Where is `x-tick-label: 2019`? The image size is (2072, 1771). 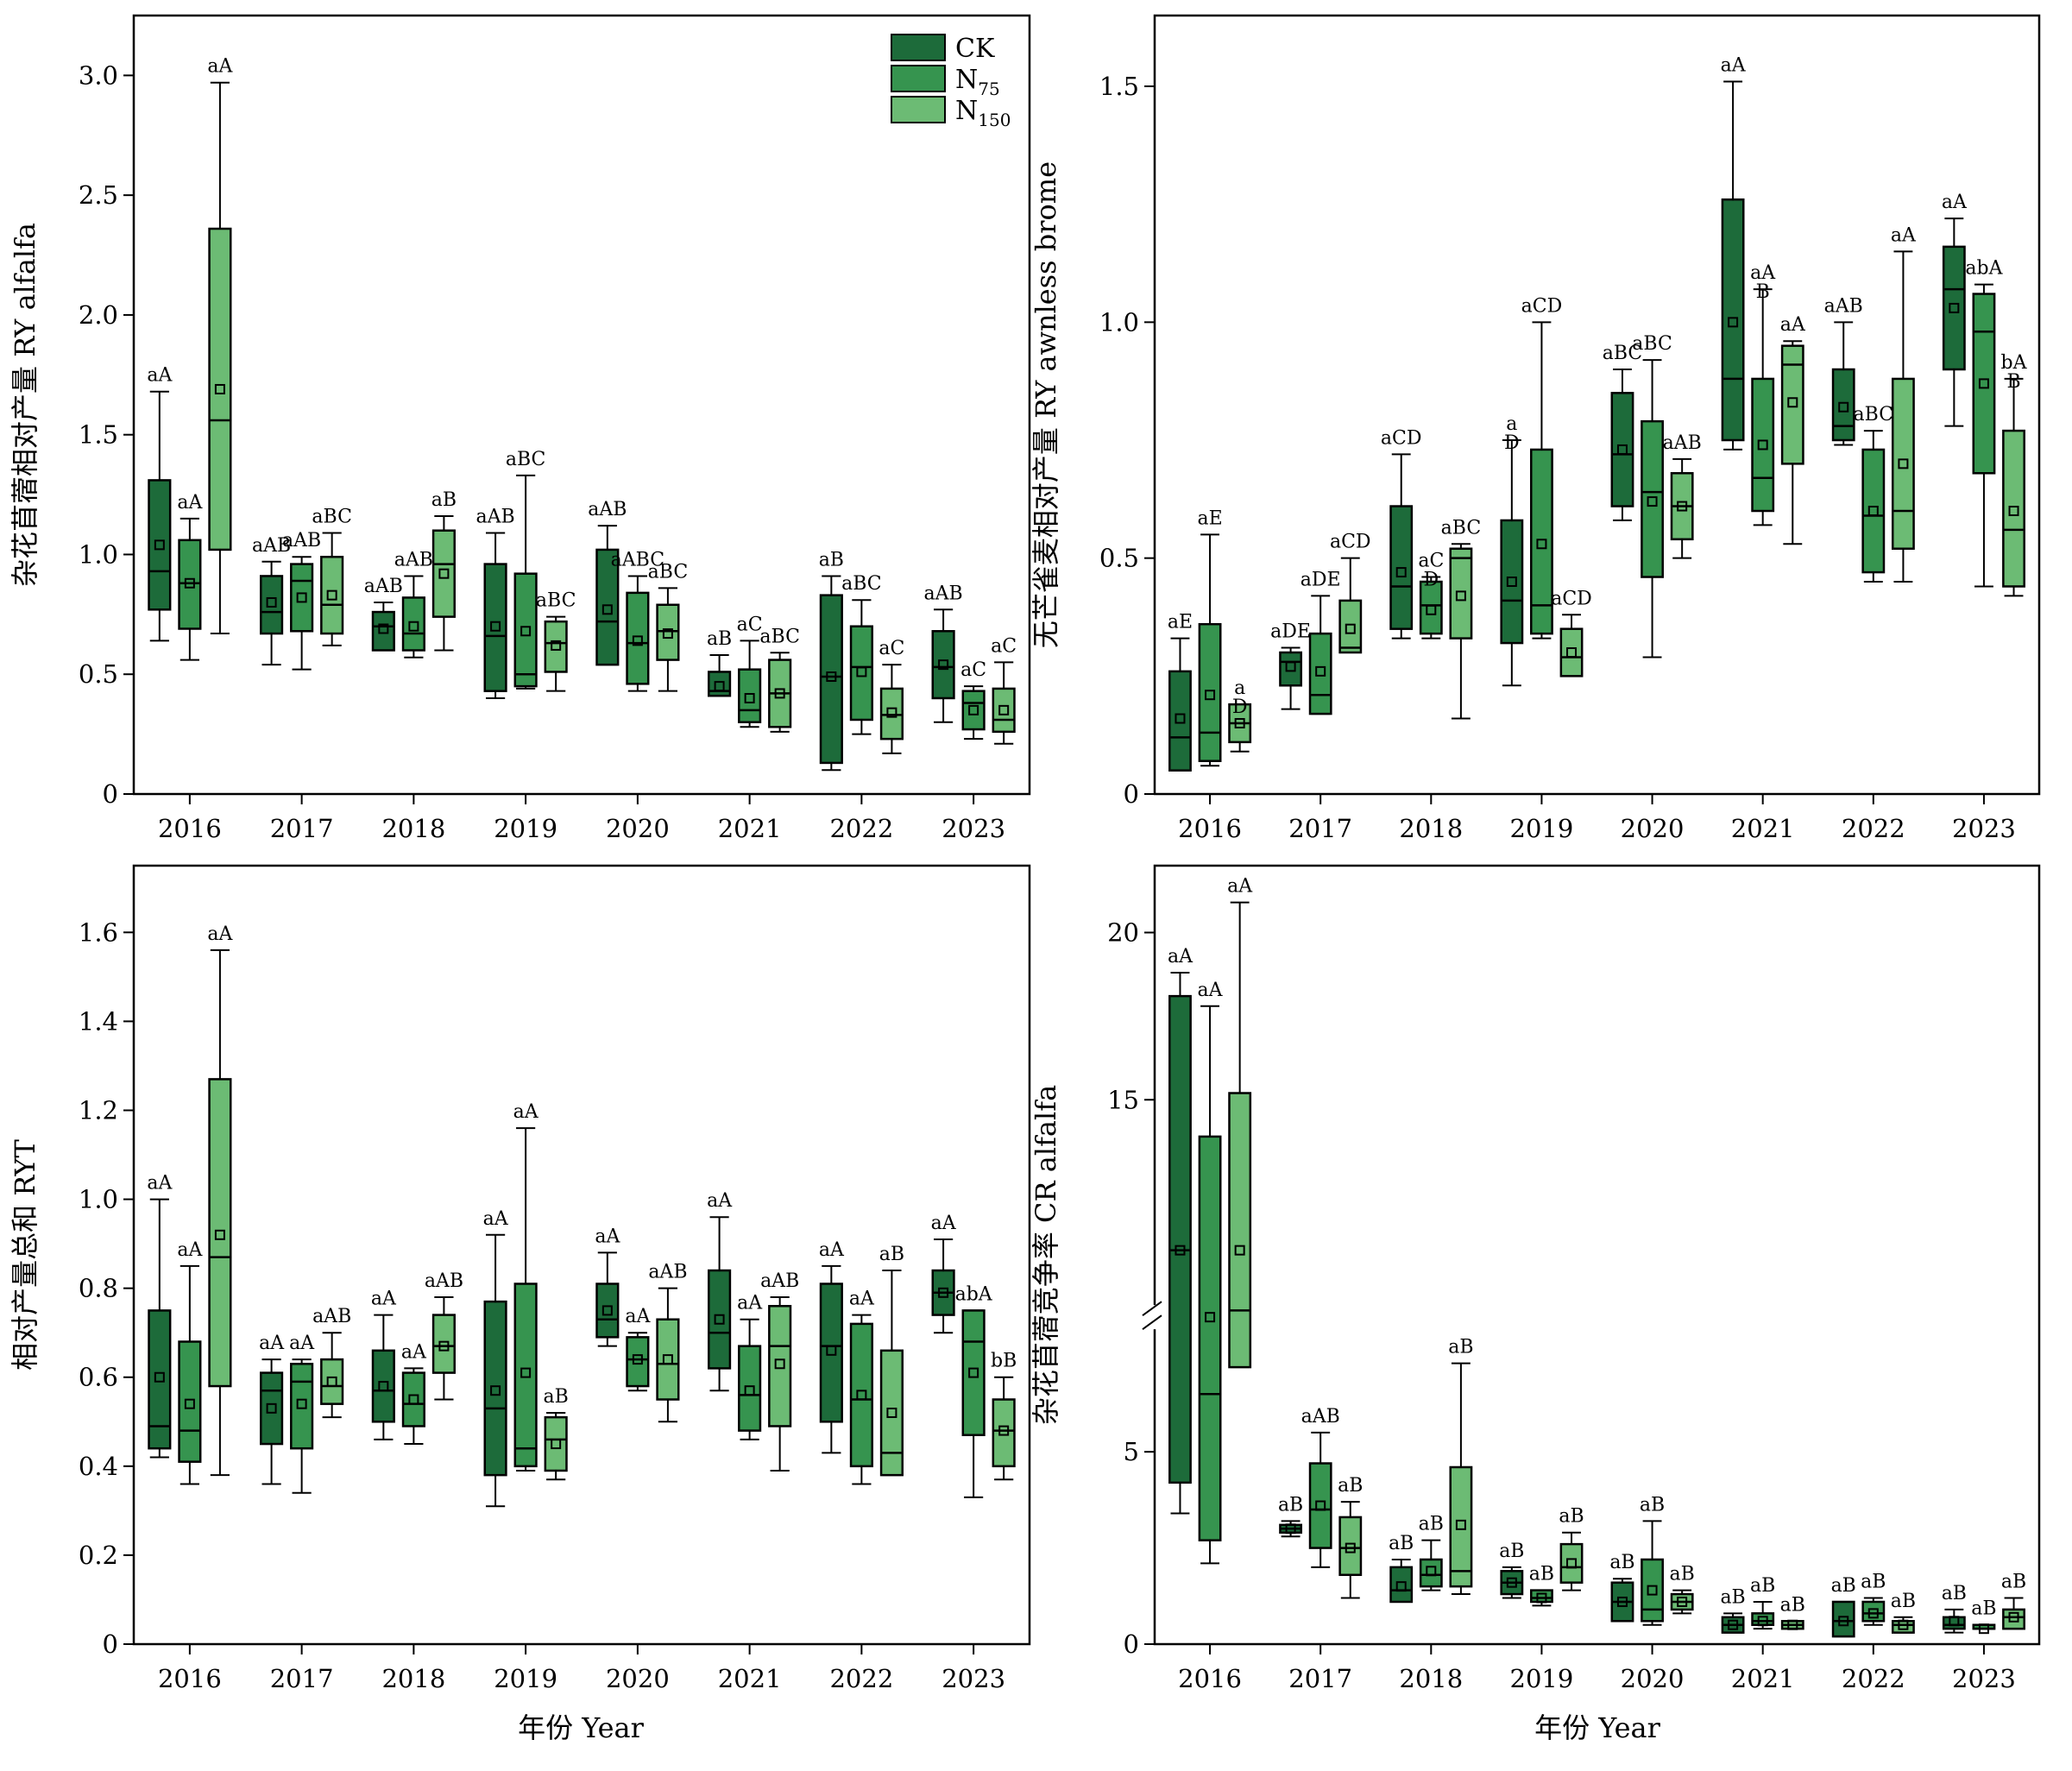
x-tick-label: 2019 is located at coordinates (525, 1678).